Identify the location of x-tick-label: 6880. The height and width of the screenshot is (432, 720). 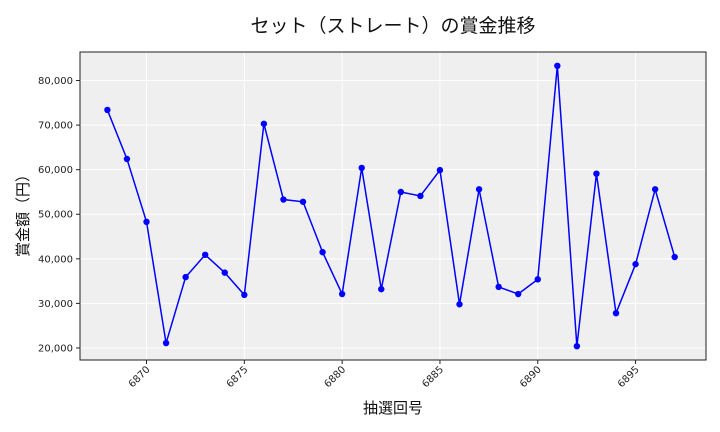
(335, 377).